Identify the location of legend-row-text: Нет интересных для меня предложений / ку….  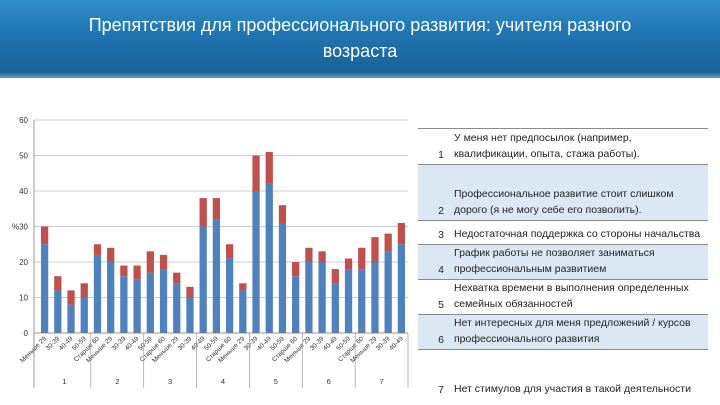
(579, 332).